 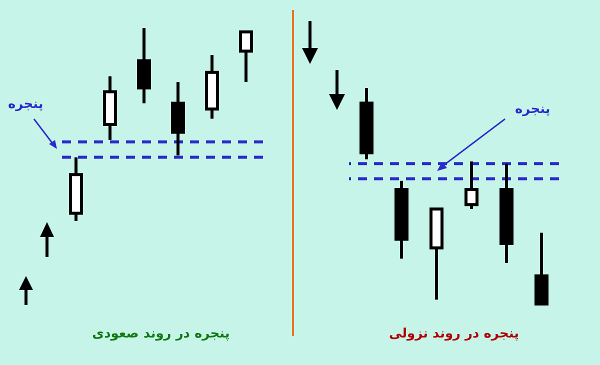 I want to click on annotation: پنجره, so click(x=532, y=109).